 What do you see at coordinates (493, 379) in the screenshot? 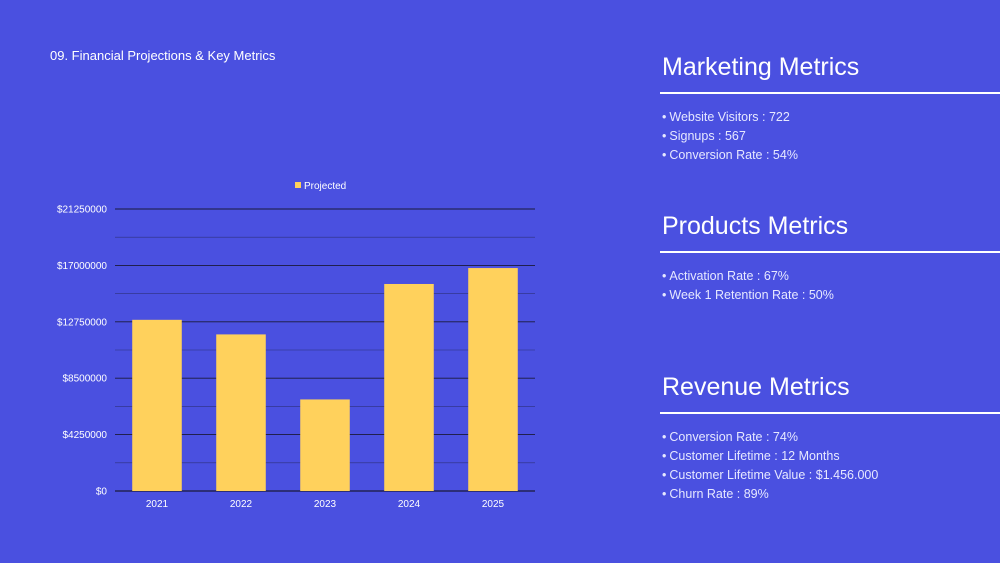
I see `bar-2025` at bounding box center [493, 379].